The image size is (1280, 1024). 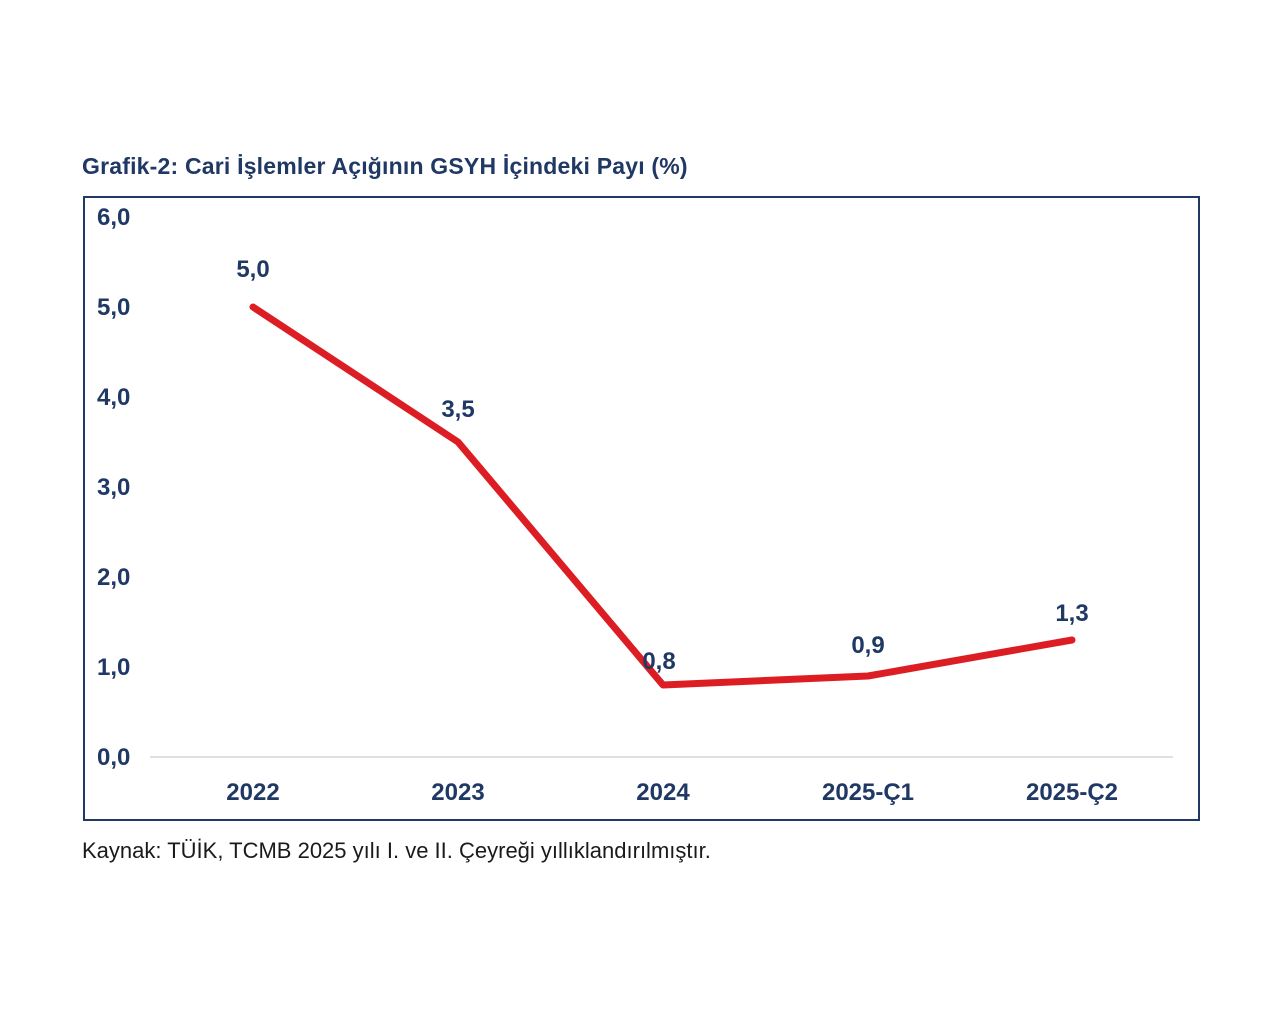 I want to click on y-tick-label: 1,0, so click(x=113, y=667).